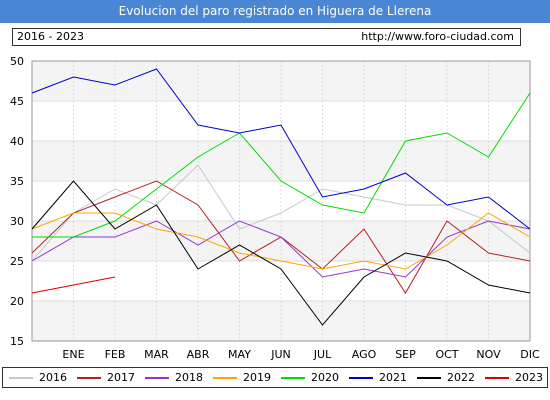  Describe the element at coordinates (280, 354) in the screenshot. I see `x-tick-label: JUN` at that location.